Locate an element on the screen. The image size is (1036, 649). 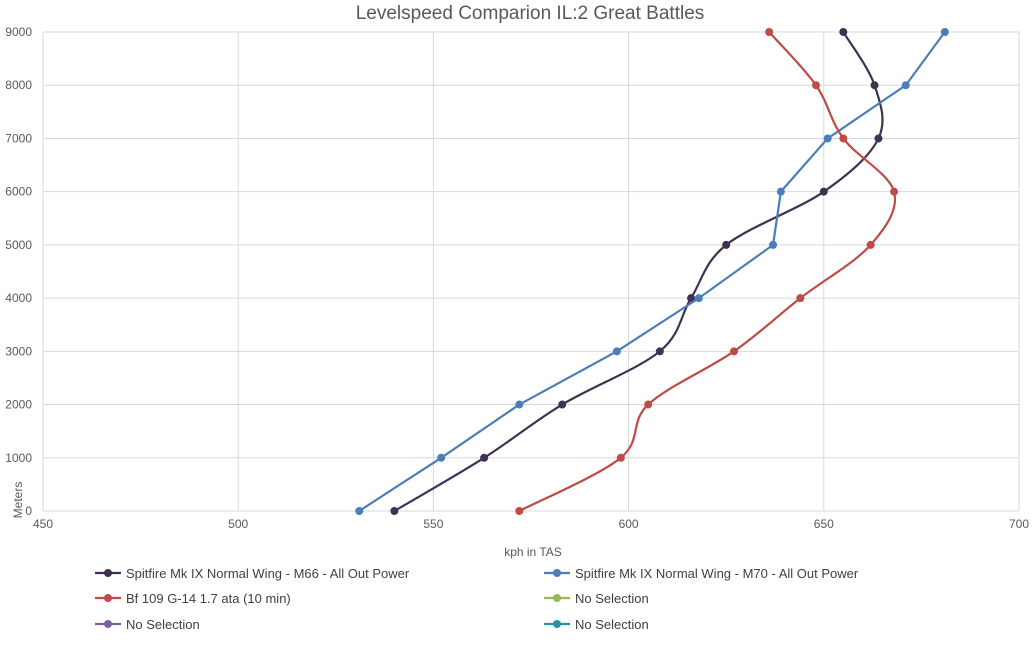
x-tick-label: 700 is located at coordinates (1019, 524).